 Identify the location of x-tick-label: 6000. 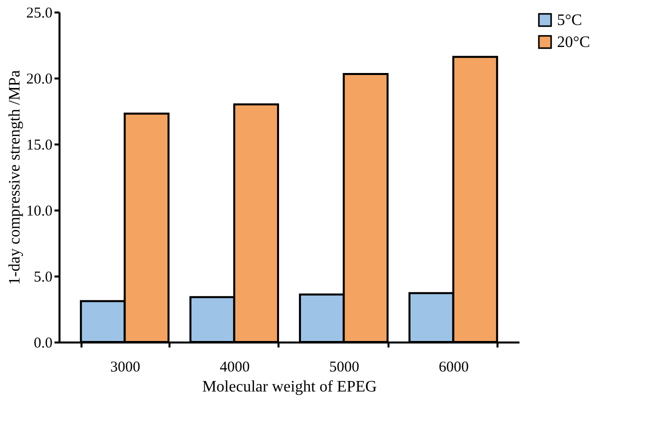
(453, 368).